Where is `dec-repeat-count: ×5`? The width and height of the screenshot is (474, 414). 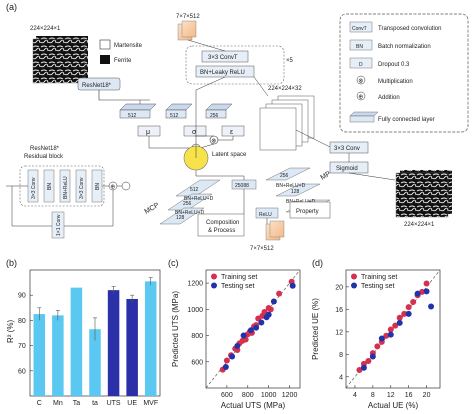 dec-repeat-count: ×5 is located at coordinates (290, 61).